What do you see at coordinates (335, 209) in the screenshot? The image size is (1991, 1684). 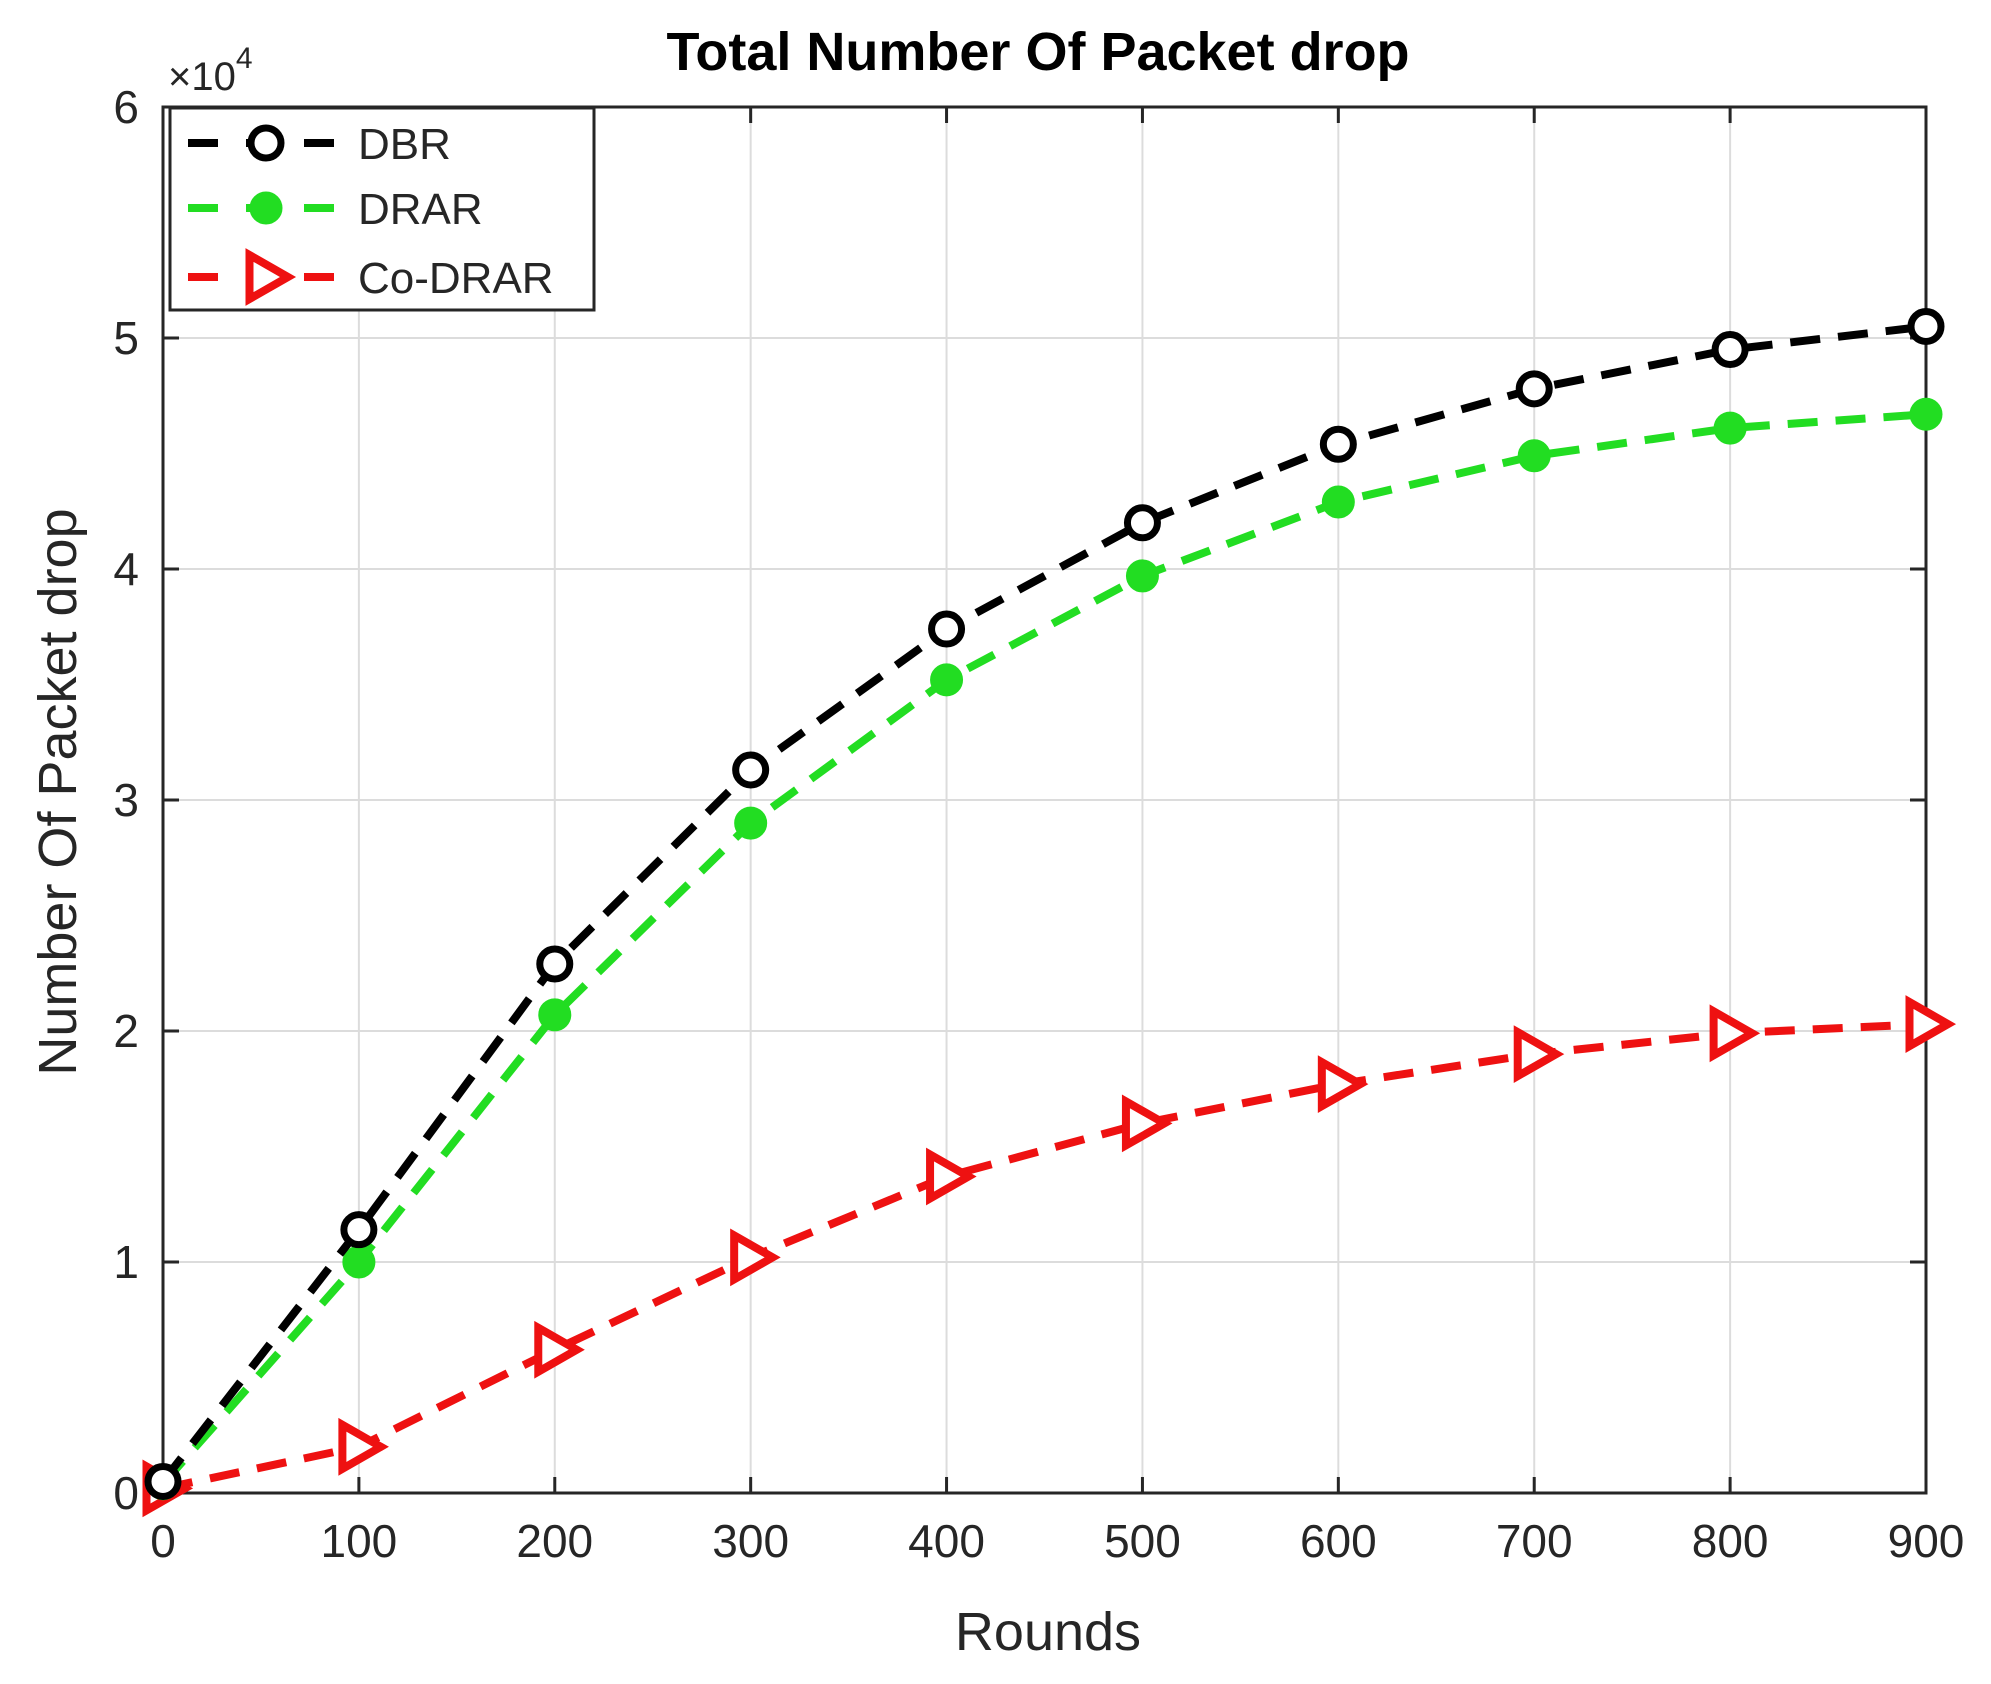 I see `legend-entry: DRAR` at bounding box center [335, 209].